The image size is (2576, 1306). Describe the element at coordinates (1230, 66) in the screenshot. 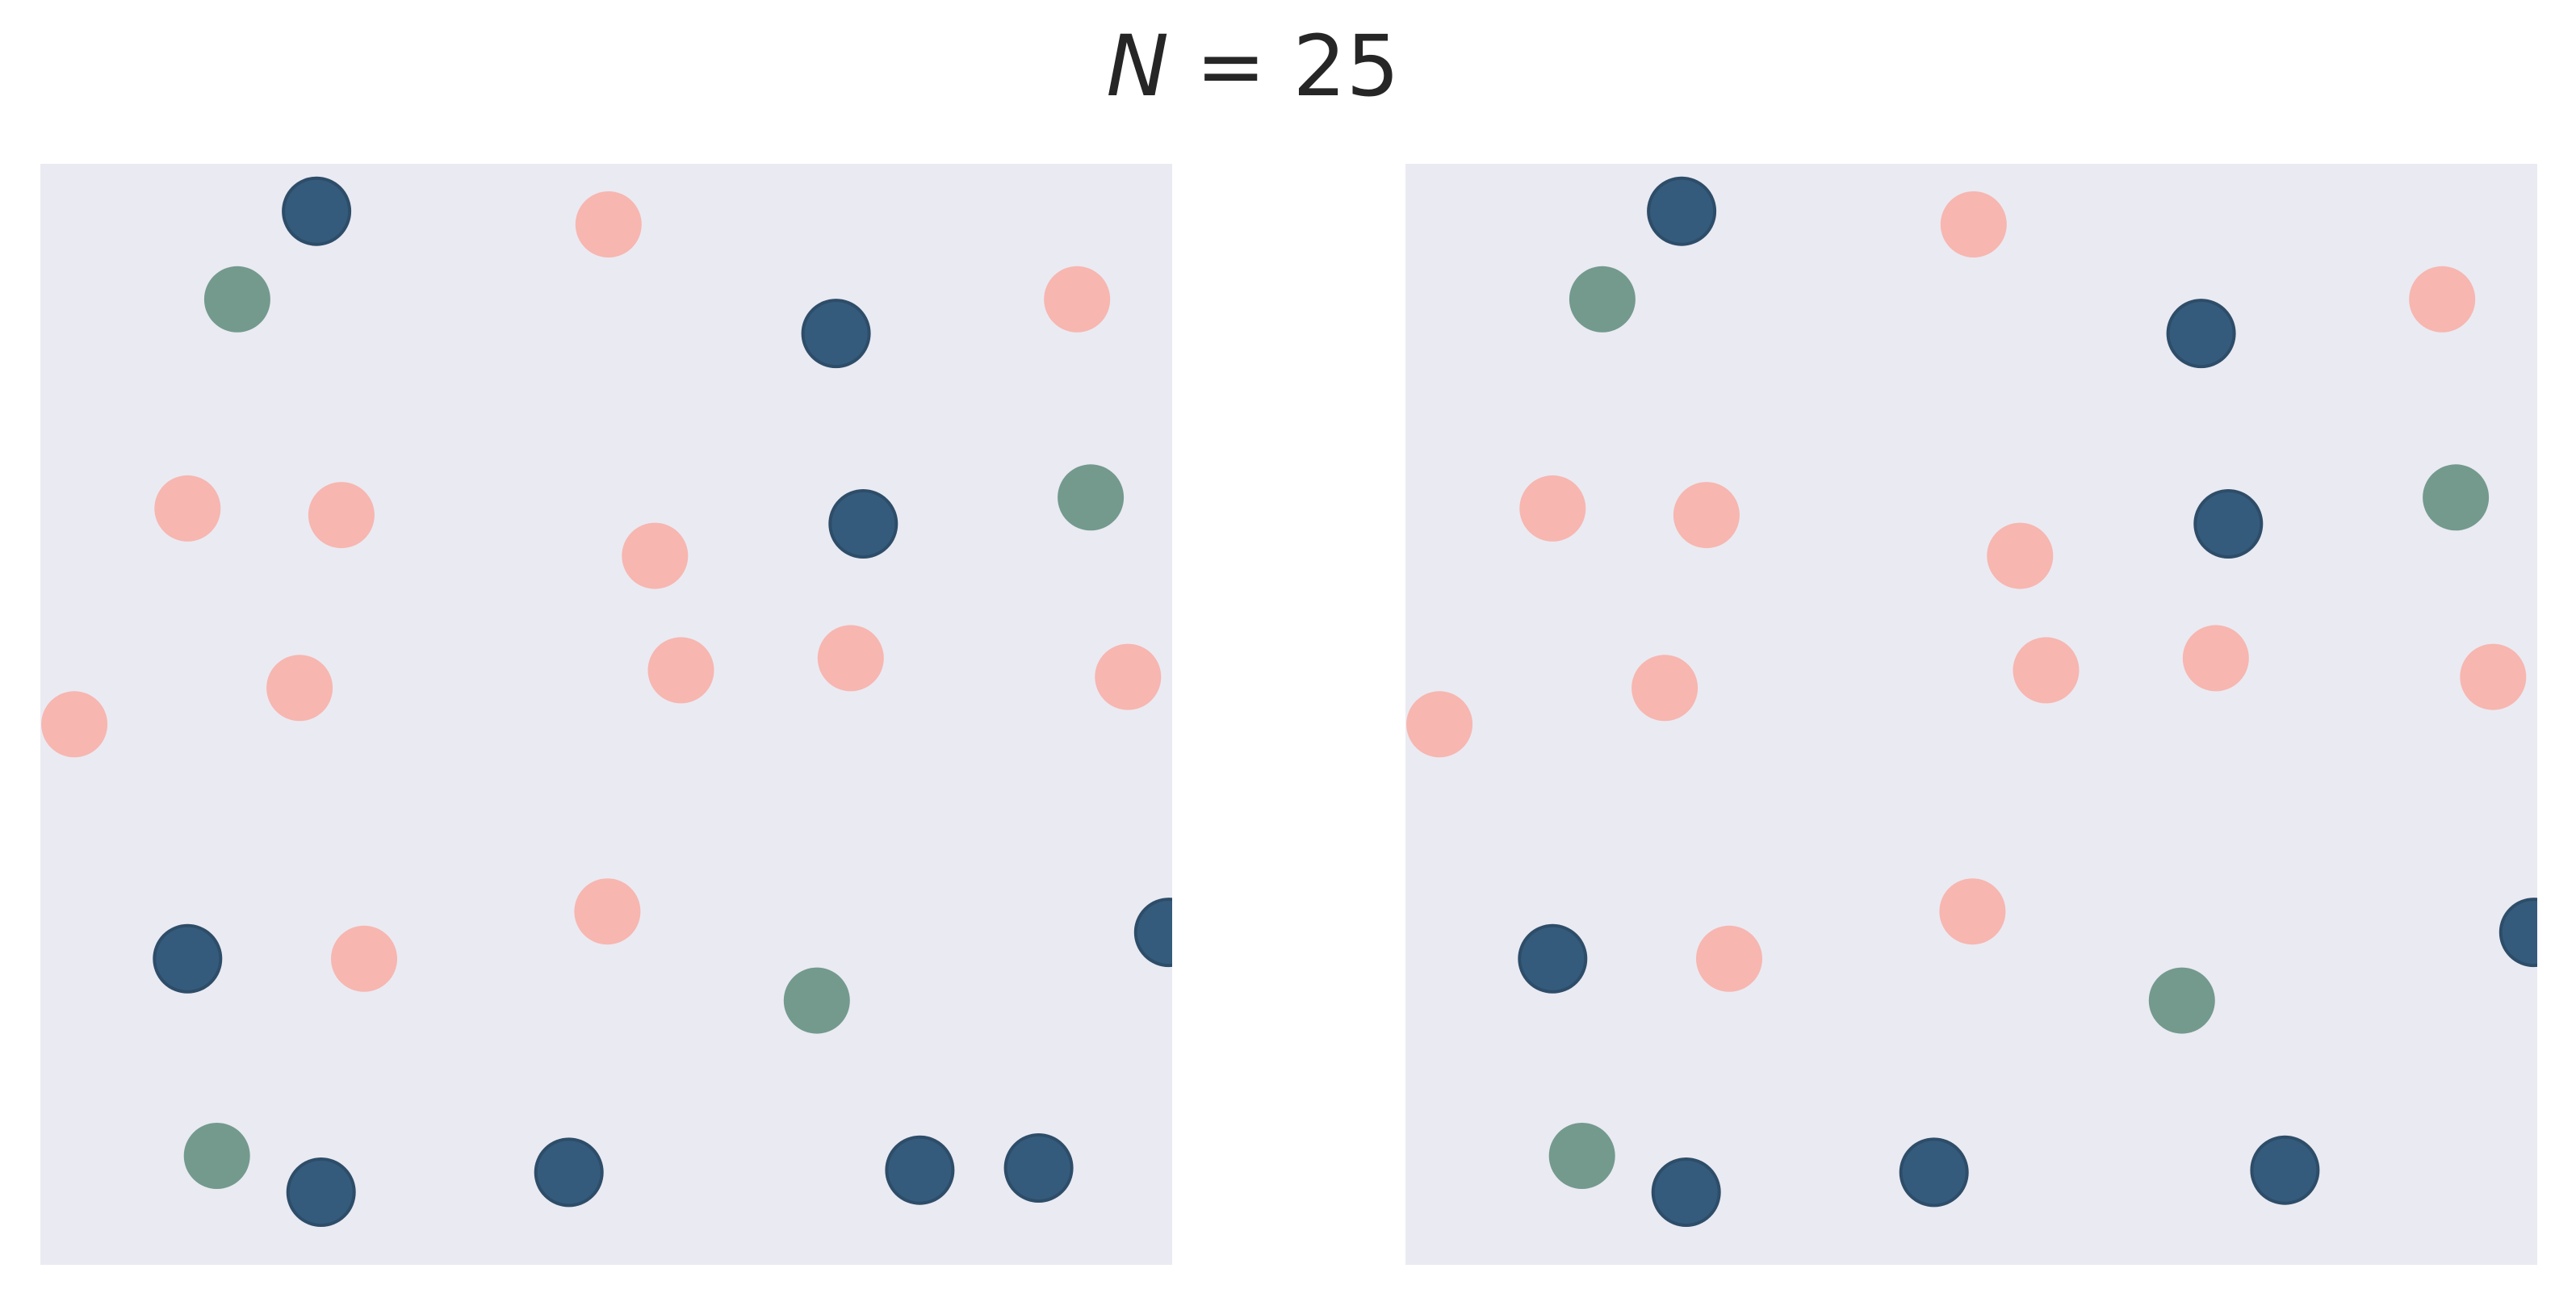

I see `title-operator: =` at that location.